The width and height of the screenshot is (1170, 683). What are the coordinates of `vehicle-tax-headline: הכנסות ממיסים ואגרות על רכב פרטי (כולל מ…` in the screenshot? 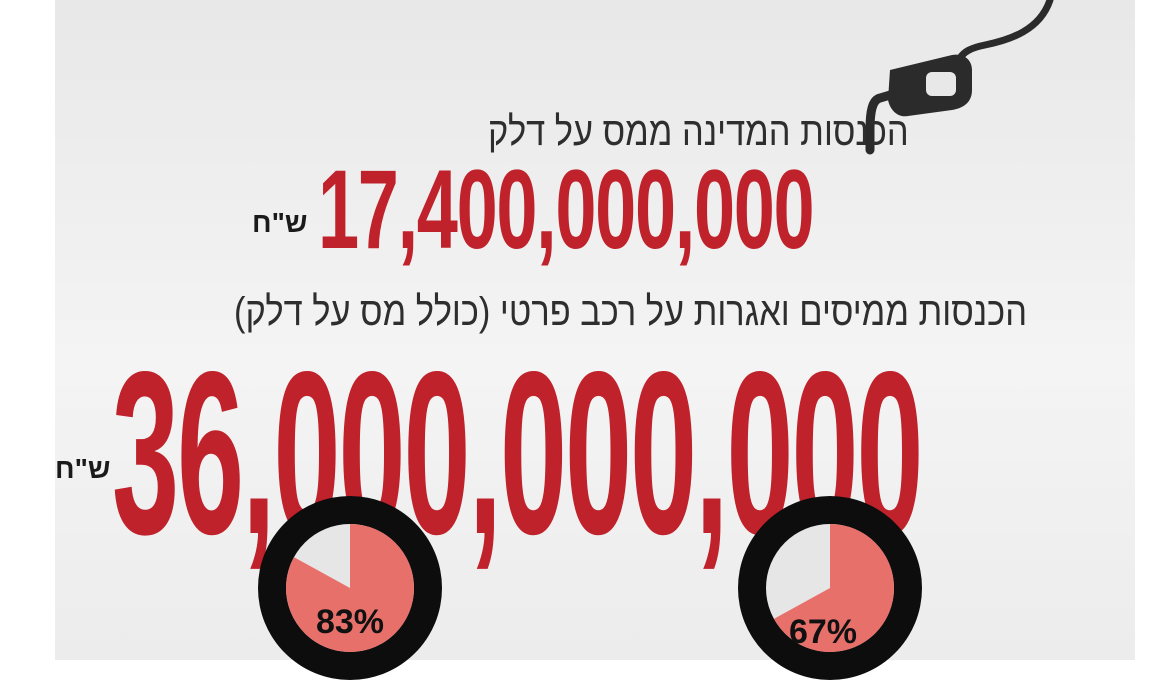 It's located at (631, 312).